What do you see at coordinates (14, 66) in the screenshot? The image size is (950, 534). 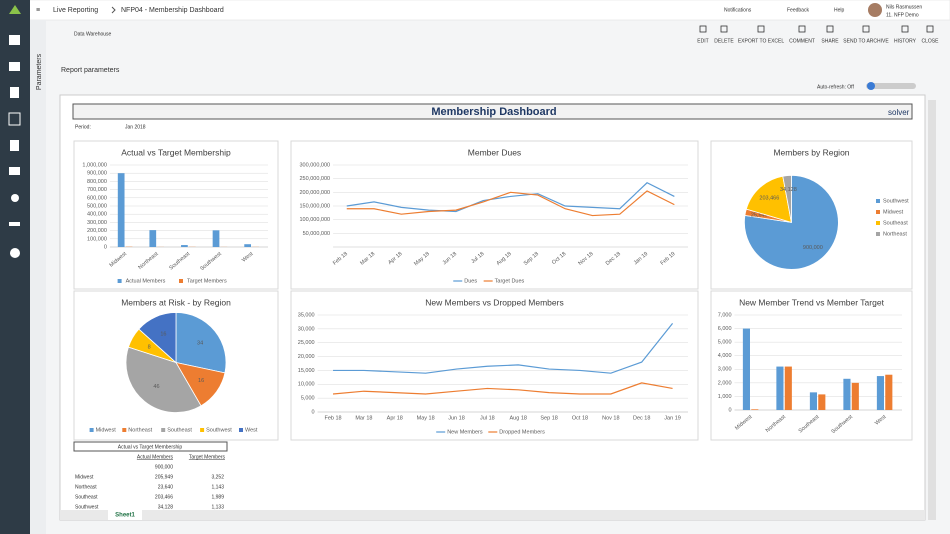 I see `dashboard-icon` at bounding box center [14, 66].